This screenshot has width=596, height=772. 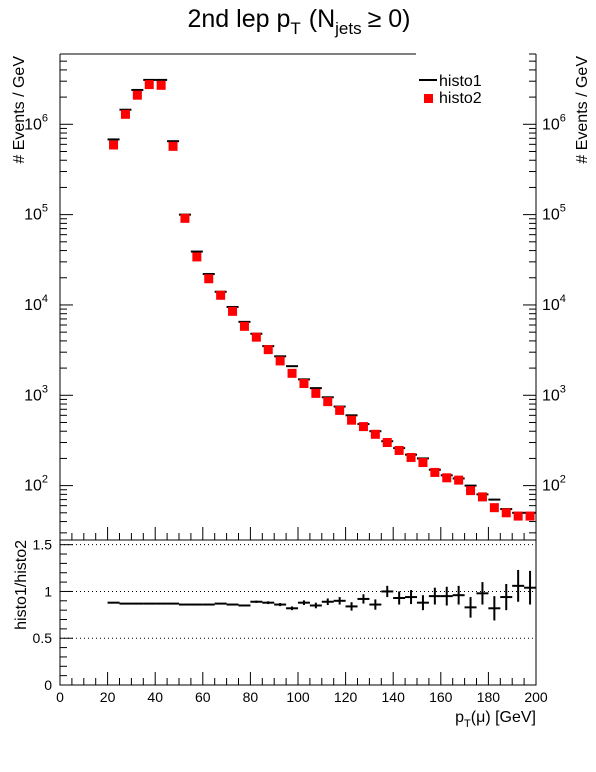 I want to click on y-axis-label-right: # Events / GeV, so click(x=582, y=110).